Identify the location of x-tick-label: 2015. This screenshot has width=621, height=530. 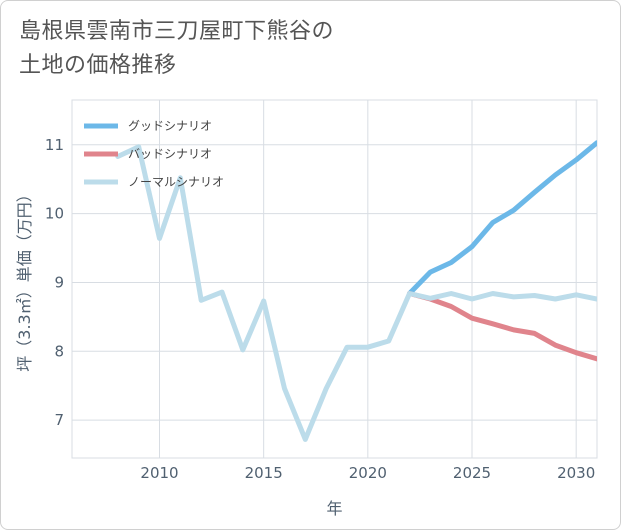
(264, 473).